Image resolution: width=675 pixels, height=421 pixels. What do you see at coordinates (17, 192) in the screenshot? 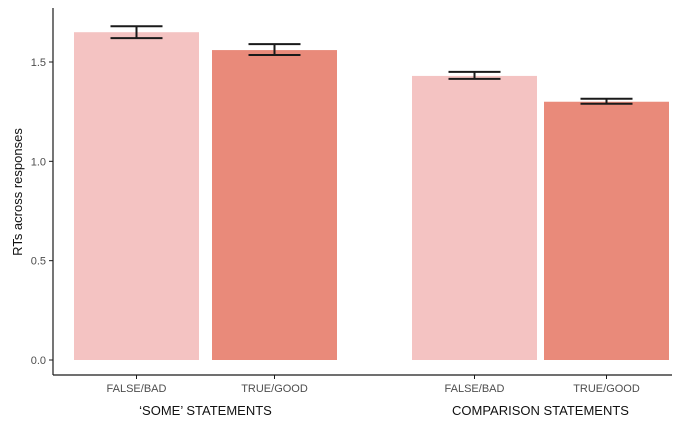
I see `y-axis-title: RTs across responses` at bounding box center [17, 192].